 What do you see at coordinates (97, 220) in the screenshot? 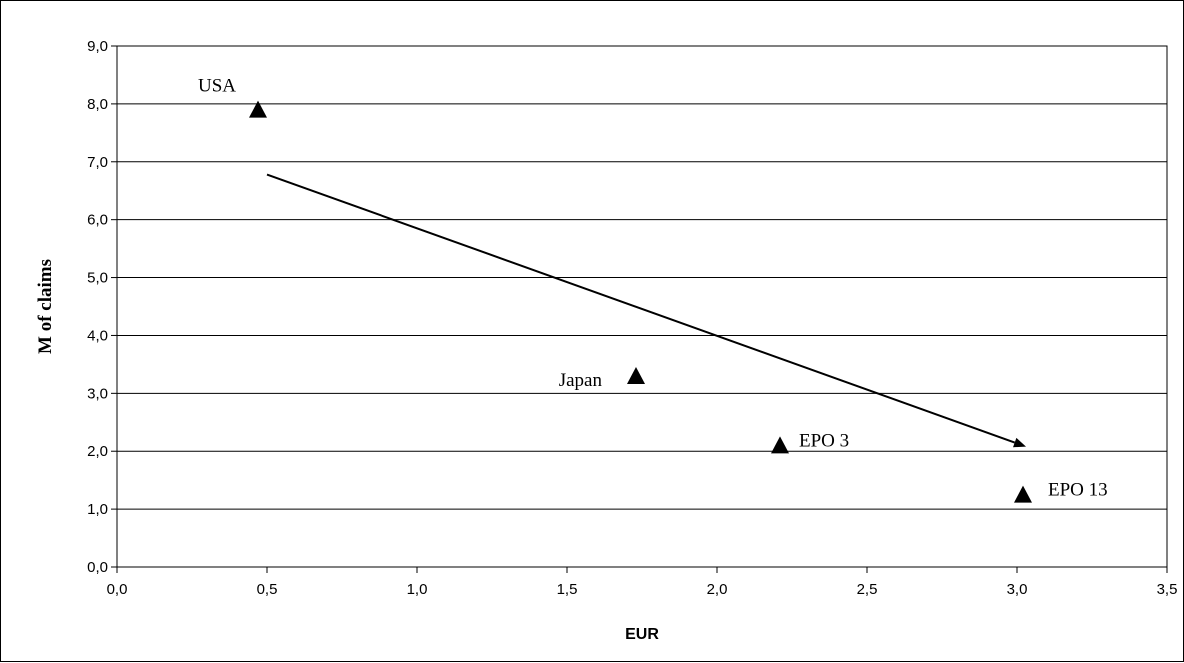
I see `y-tick-label: 6,0` at bounding box center [97, 220].